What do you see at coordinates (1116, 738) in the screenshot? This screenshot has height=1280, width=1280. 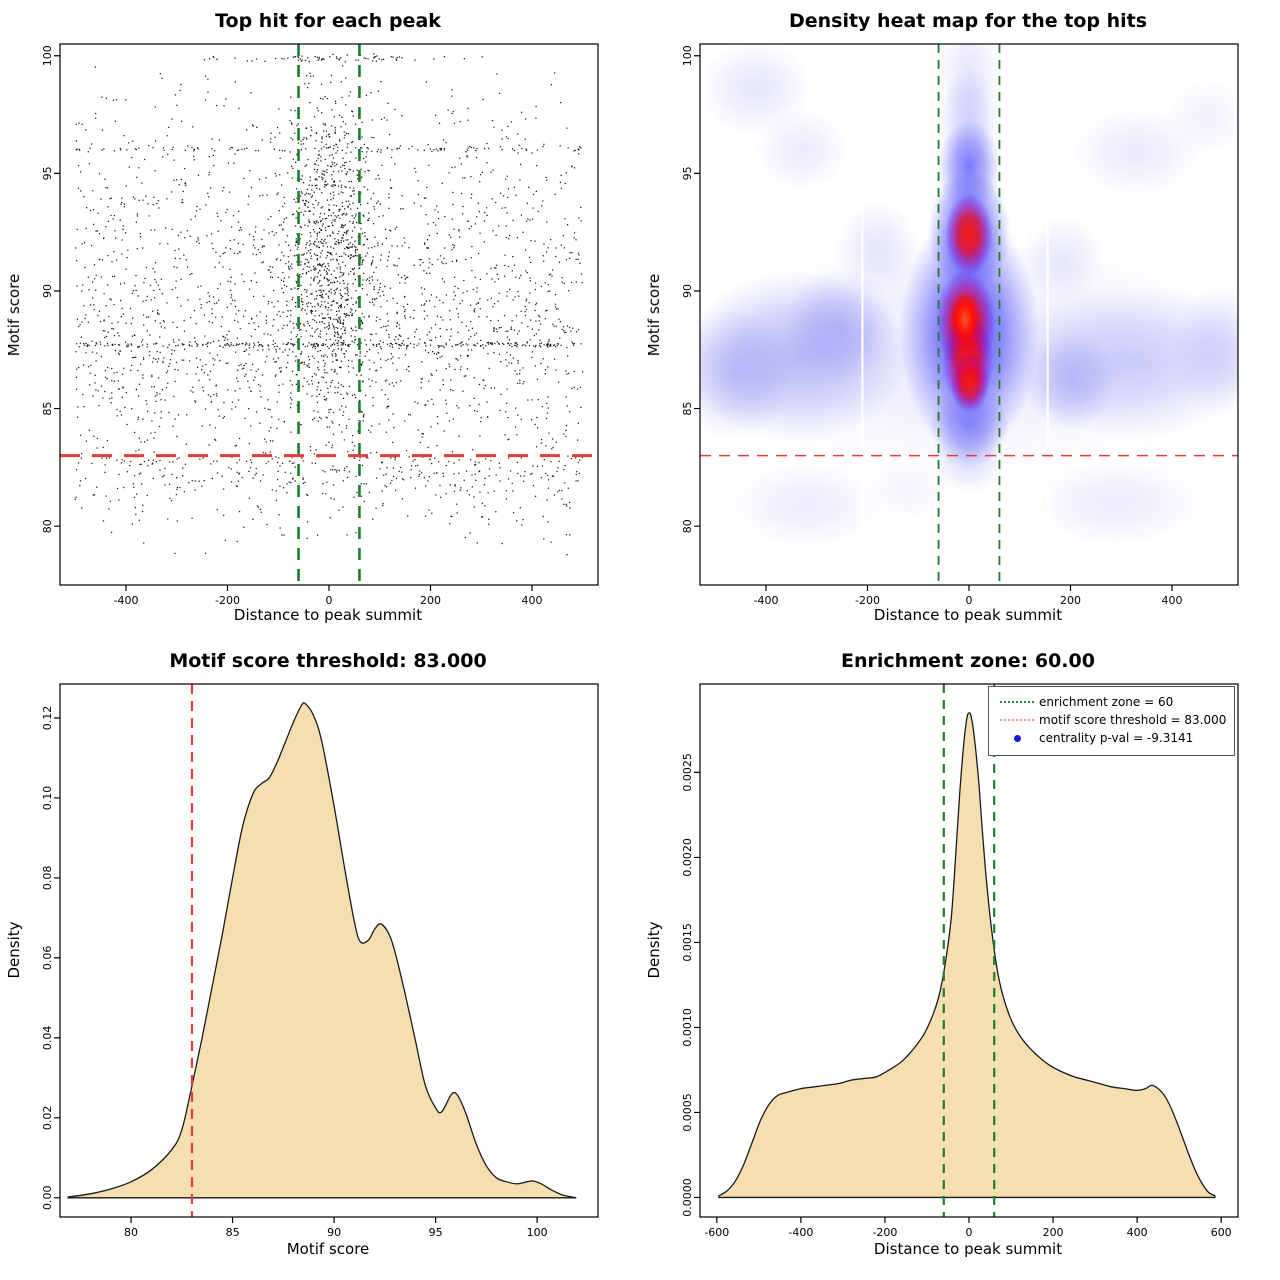 I see `legend-label: centrality p-val = -9.3141` at bounding box center [1116, 738].